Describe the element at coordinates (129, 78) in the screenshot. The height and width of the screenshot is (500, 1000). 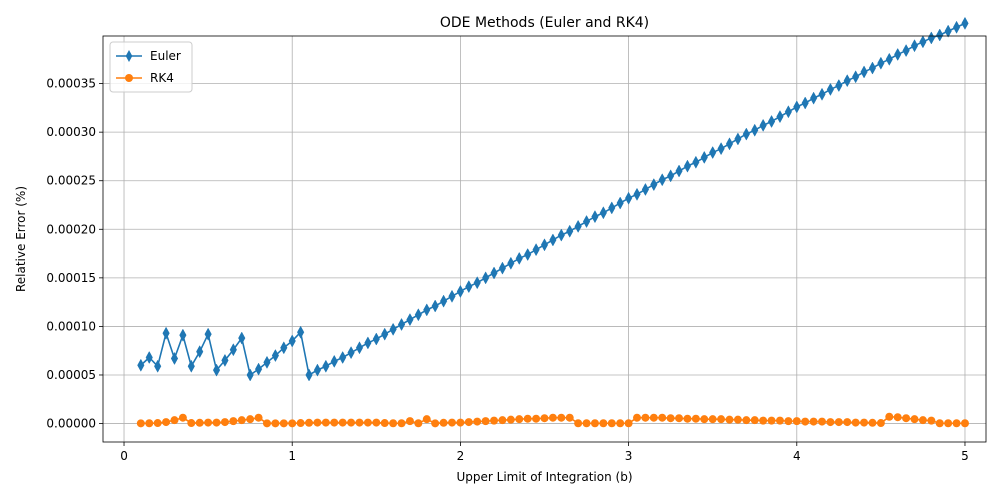
I see `legend-marker` at that location.